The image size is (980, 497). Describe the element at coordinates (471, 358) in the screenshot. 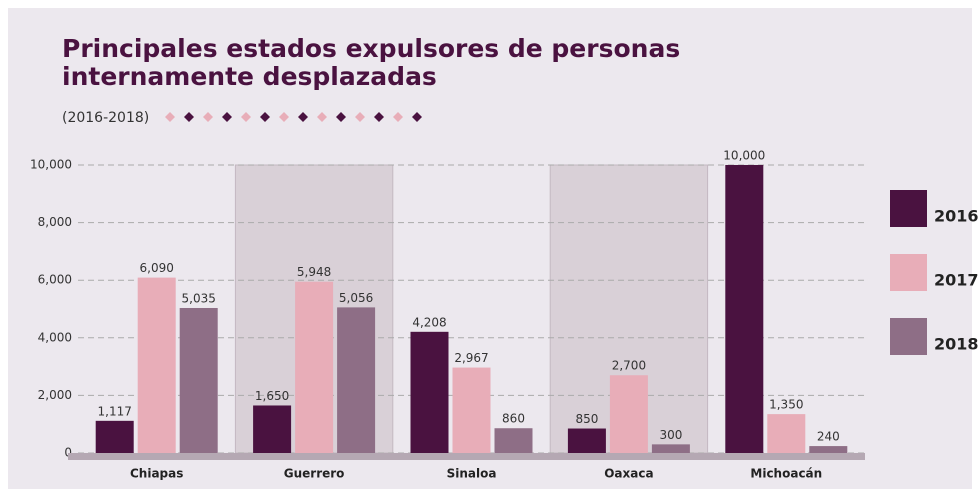

I see `value-label: 2,967` at that location.